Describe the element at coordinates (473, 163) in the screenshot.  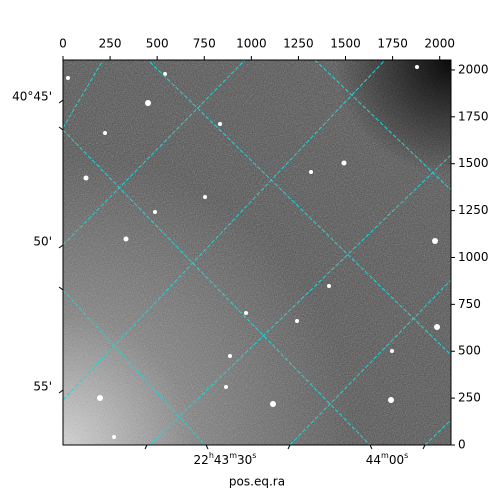
I see `y-tick-label: 1500` at that location.